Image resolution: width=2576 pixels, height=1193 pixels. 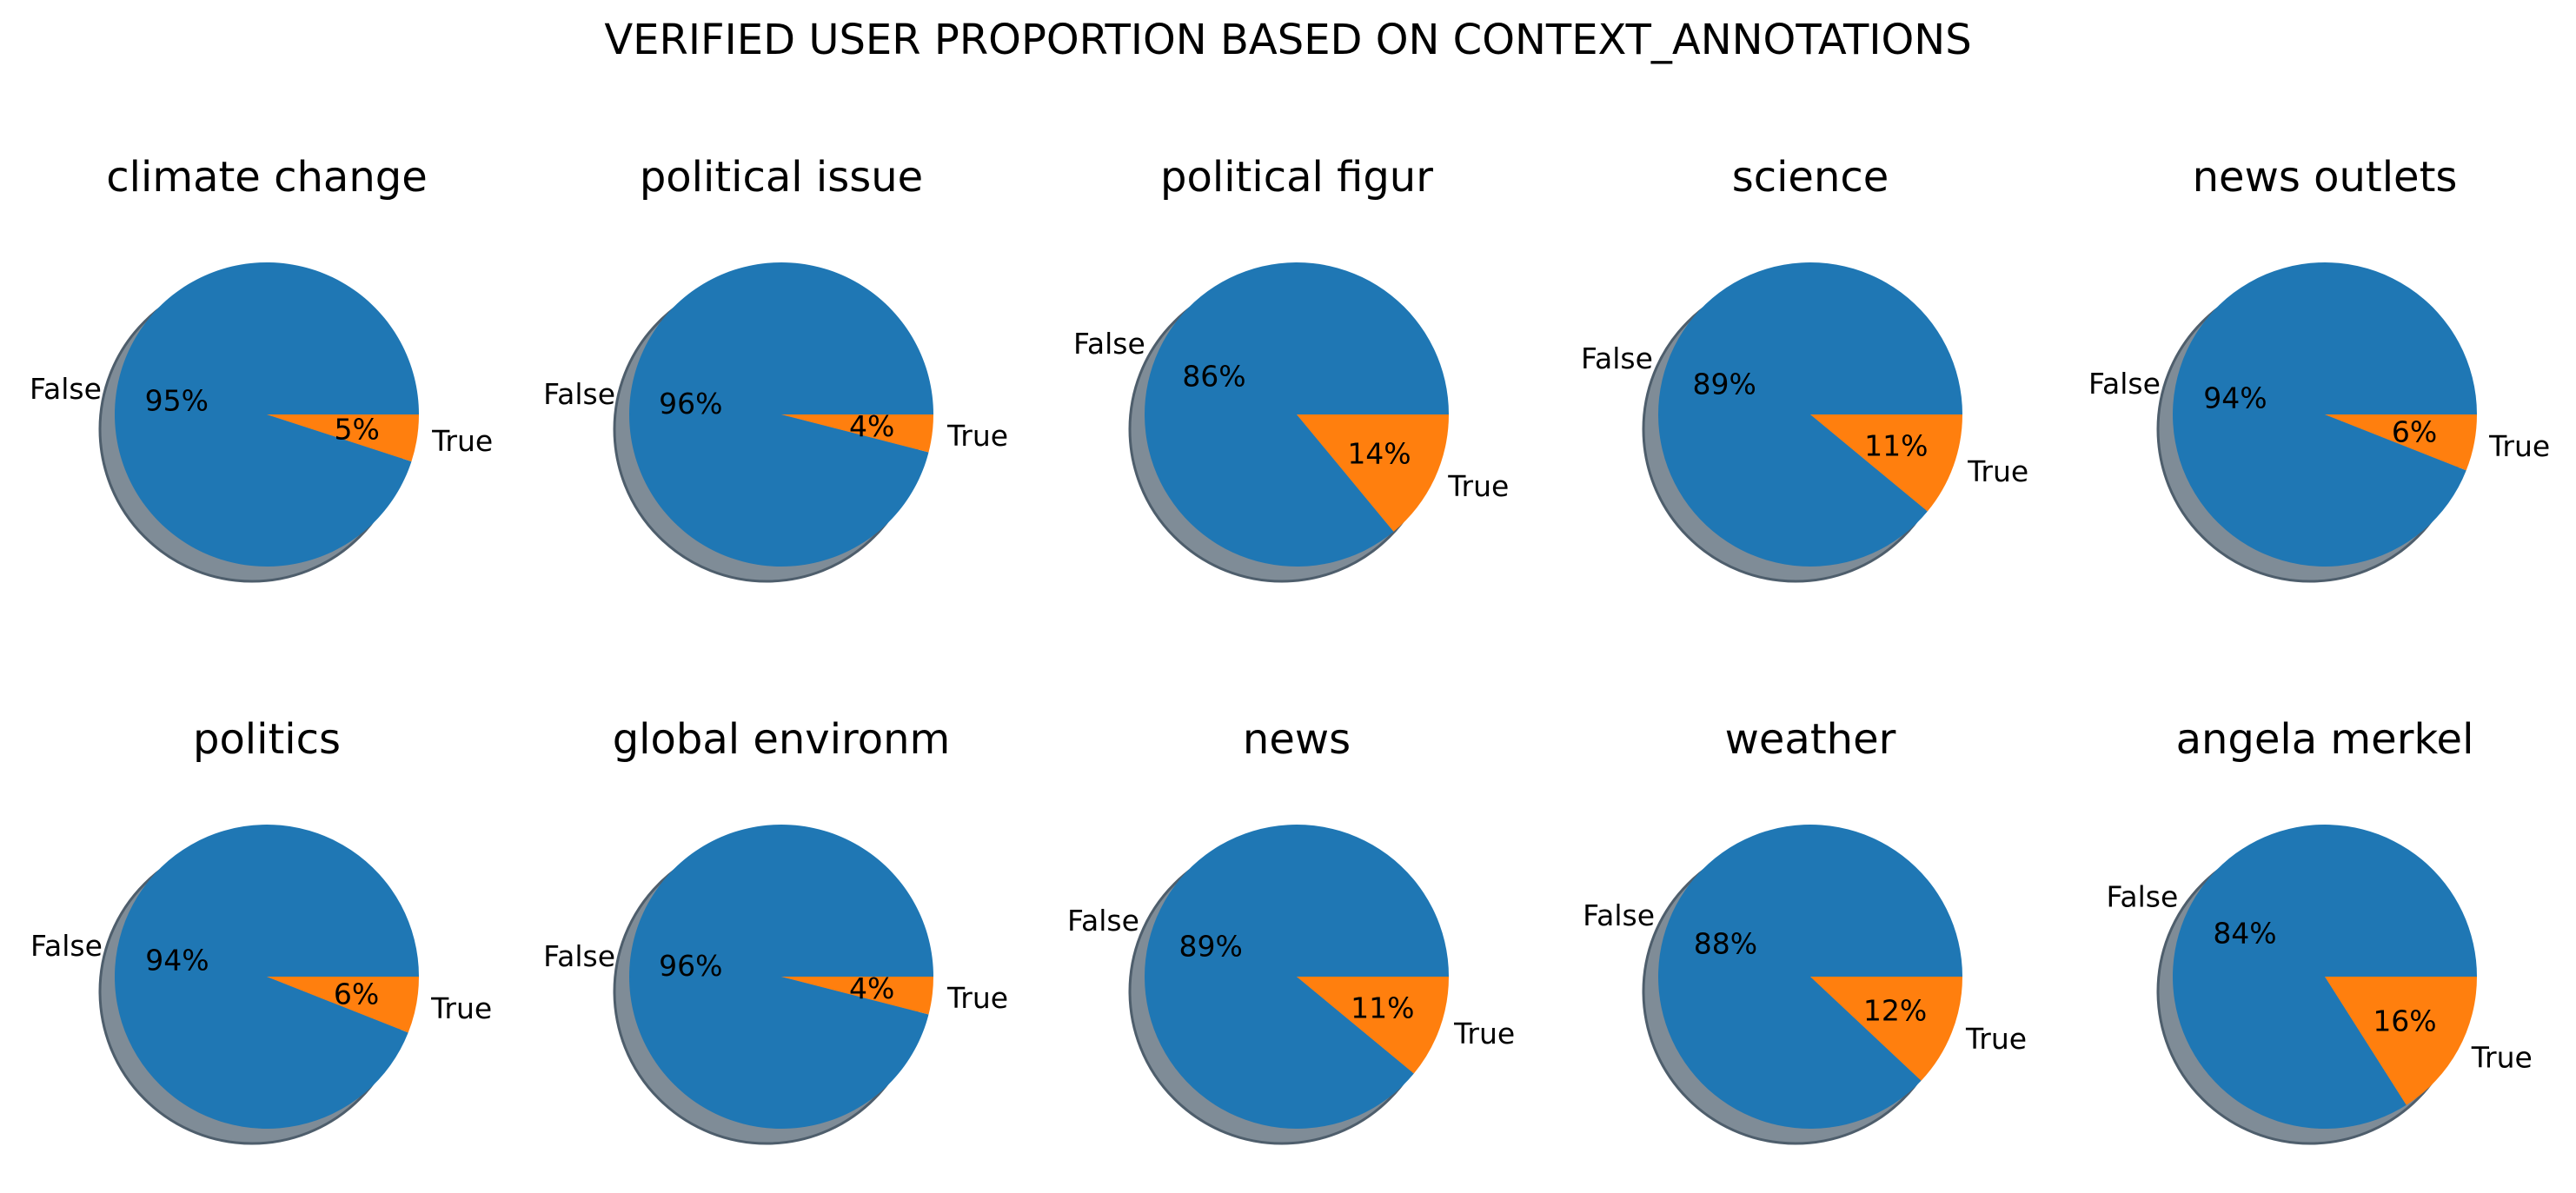 What do you see at coordinates (2325, 177) in the screenshot?
I see `pie-title: news outlets` at bounding box center [2325, 177].